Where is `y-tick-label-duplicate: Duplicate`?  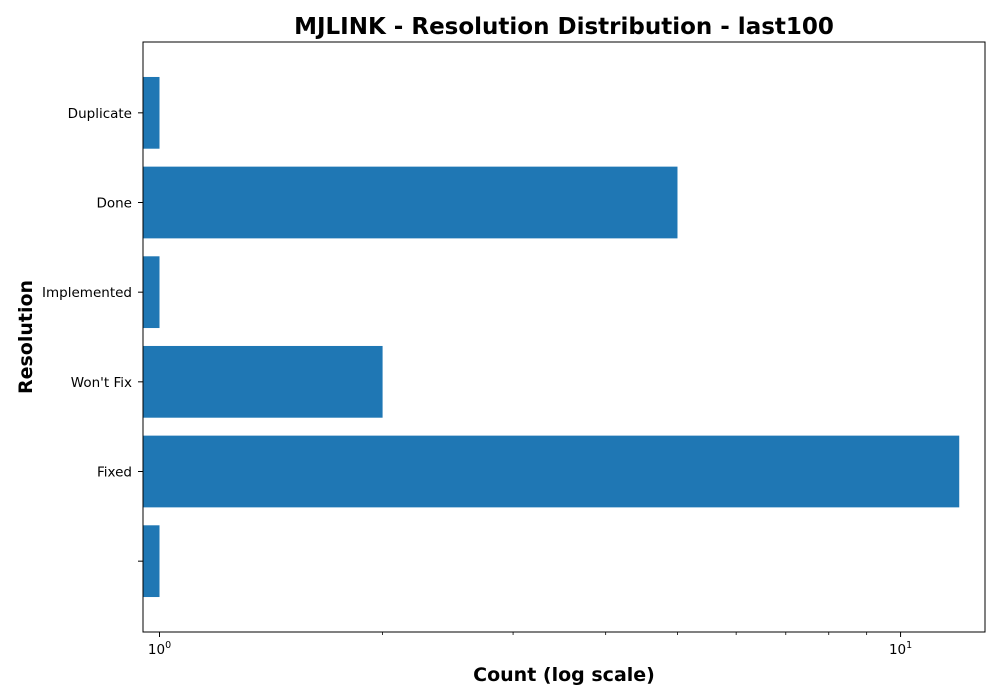 y-tick-label-duplicate: Duplicate is located at coordinates (100, 114).